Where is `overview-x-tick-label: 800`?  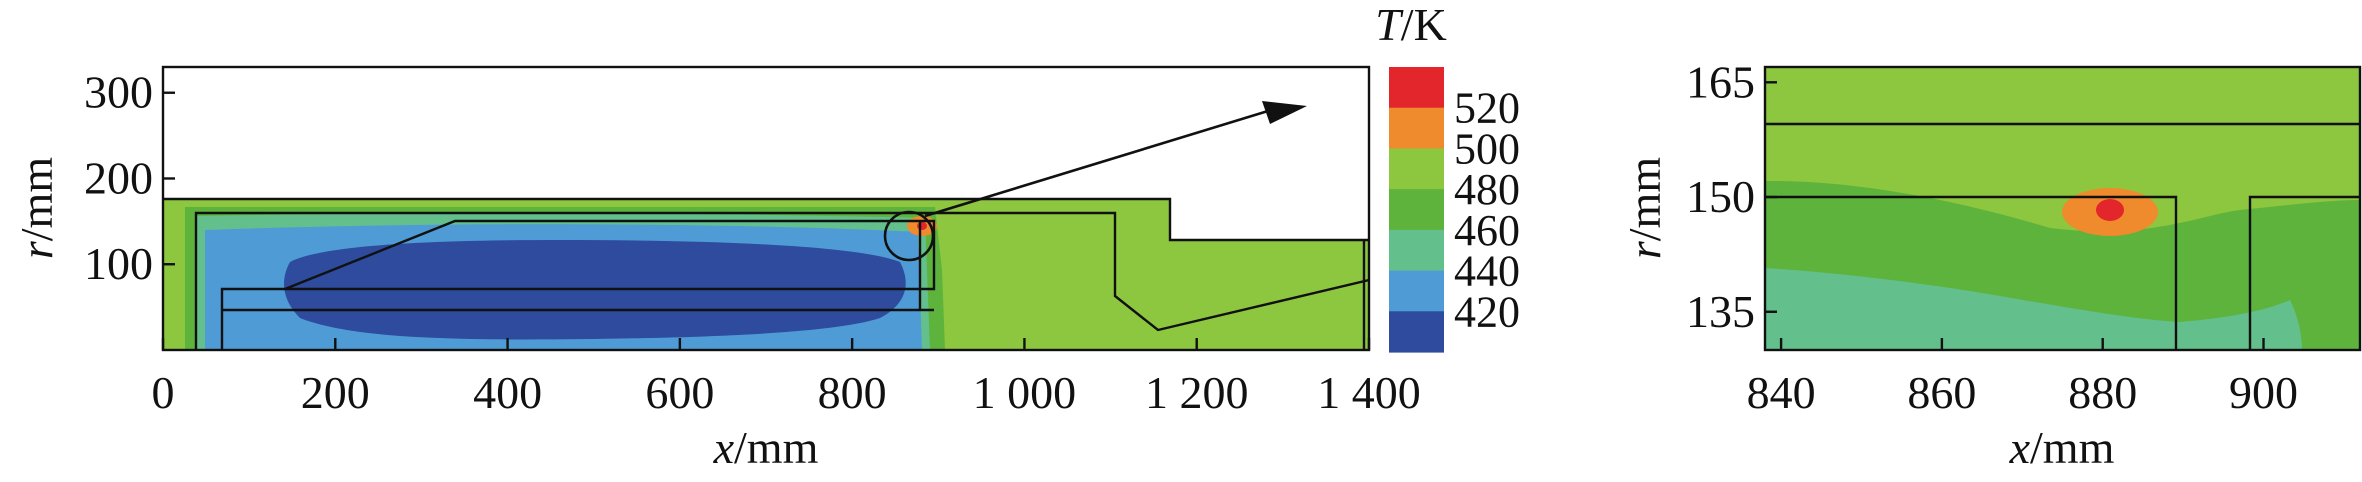
overview-x-tick-label: 800 is located at coordinates (852, 392).